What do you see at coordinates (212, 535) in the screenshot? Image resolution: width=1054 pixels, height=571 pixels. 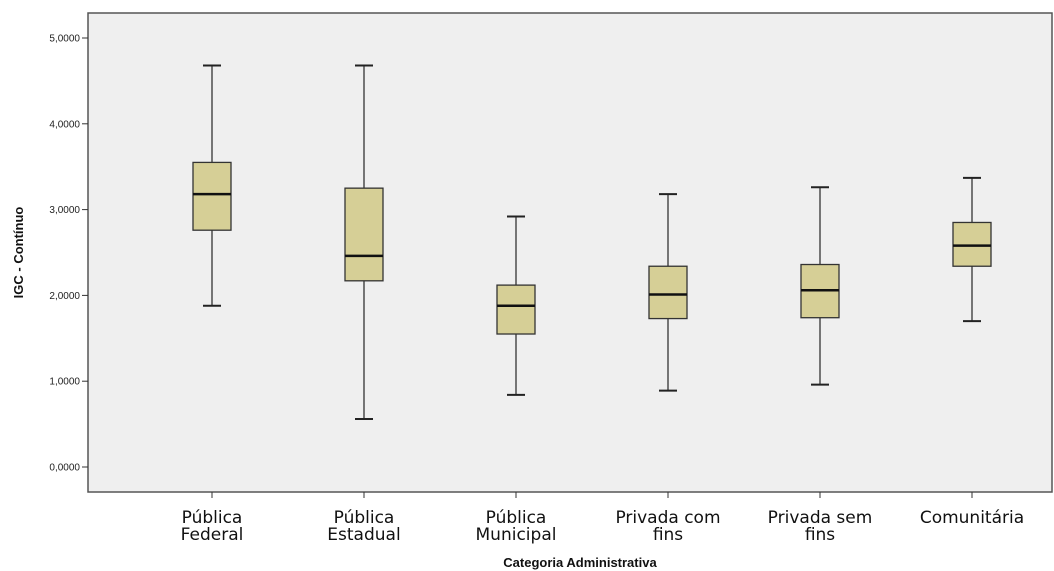 I see `x-tick-label: Federal` at bounding box center [212, 535].